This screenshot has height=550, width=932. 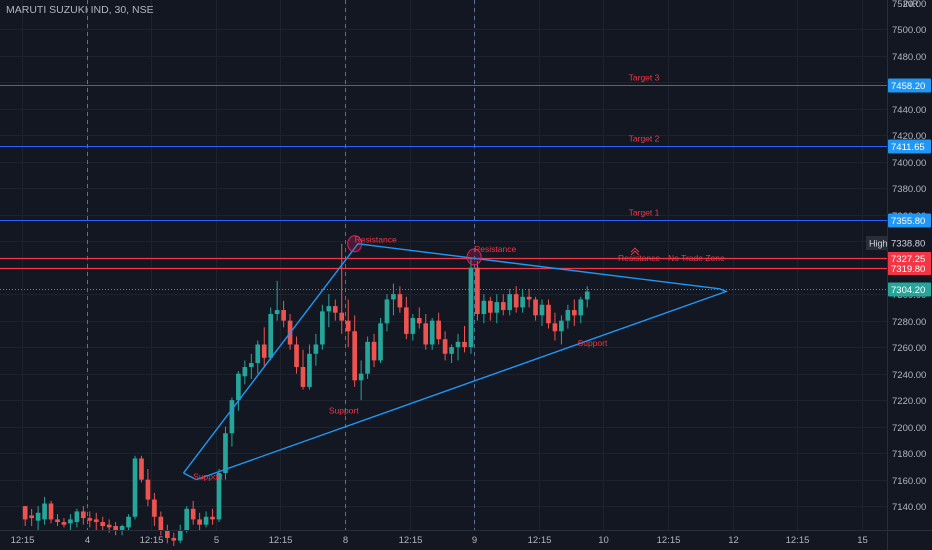 I want to click on price-tick-label: 7160.00, so click(x=909, y=481).